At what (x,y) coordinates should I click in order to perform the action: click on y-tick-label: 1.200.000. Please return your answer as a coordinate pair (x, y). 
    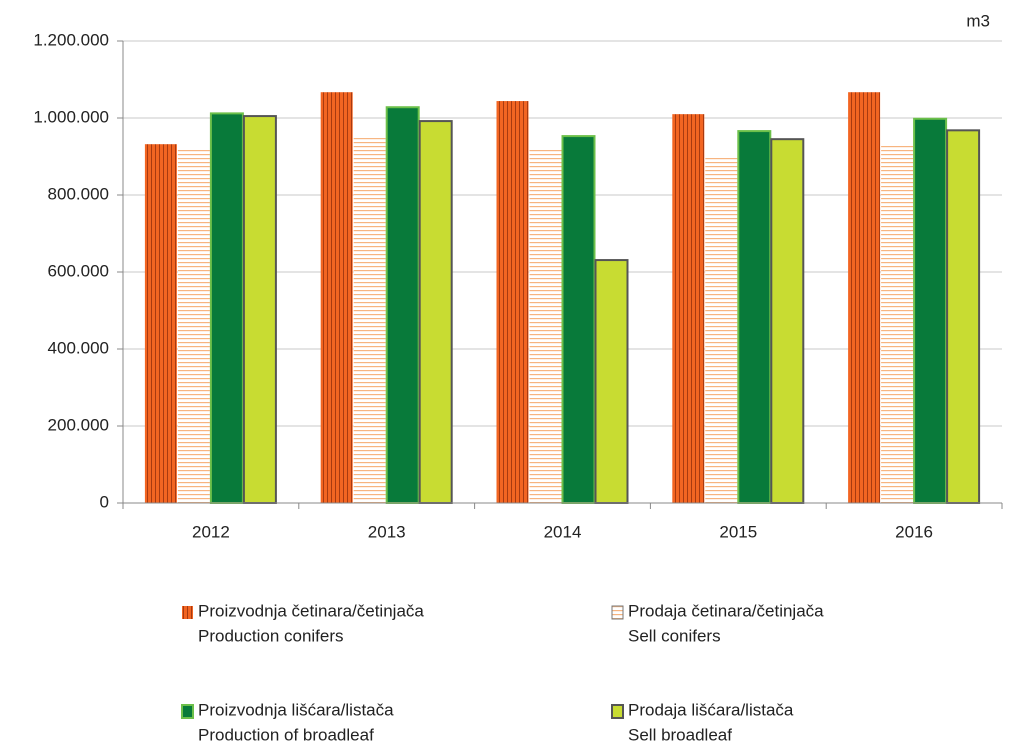
    Looking at the image, I should click on (71, 39).